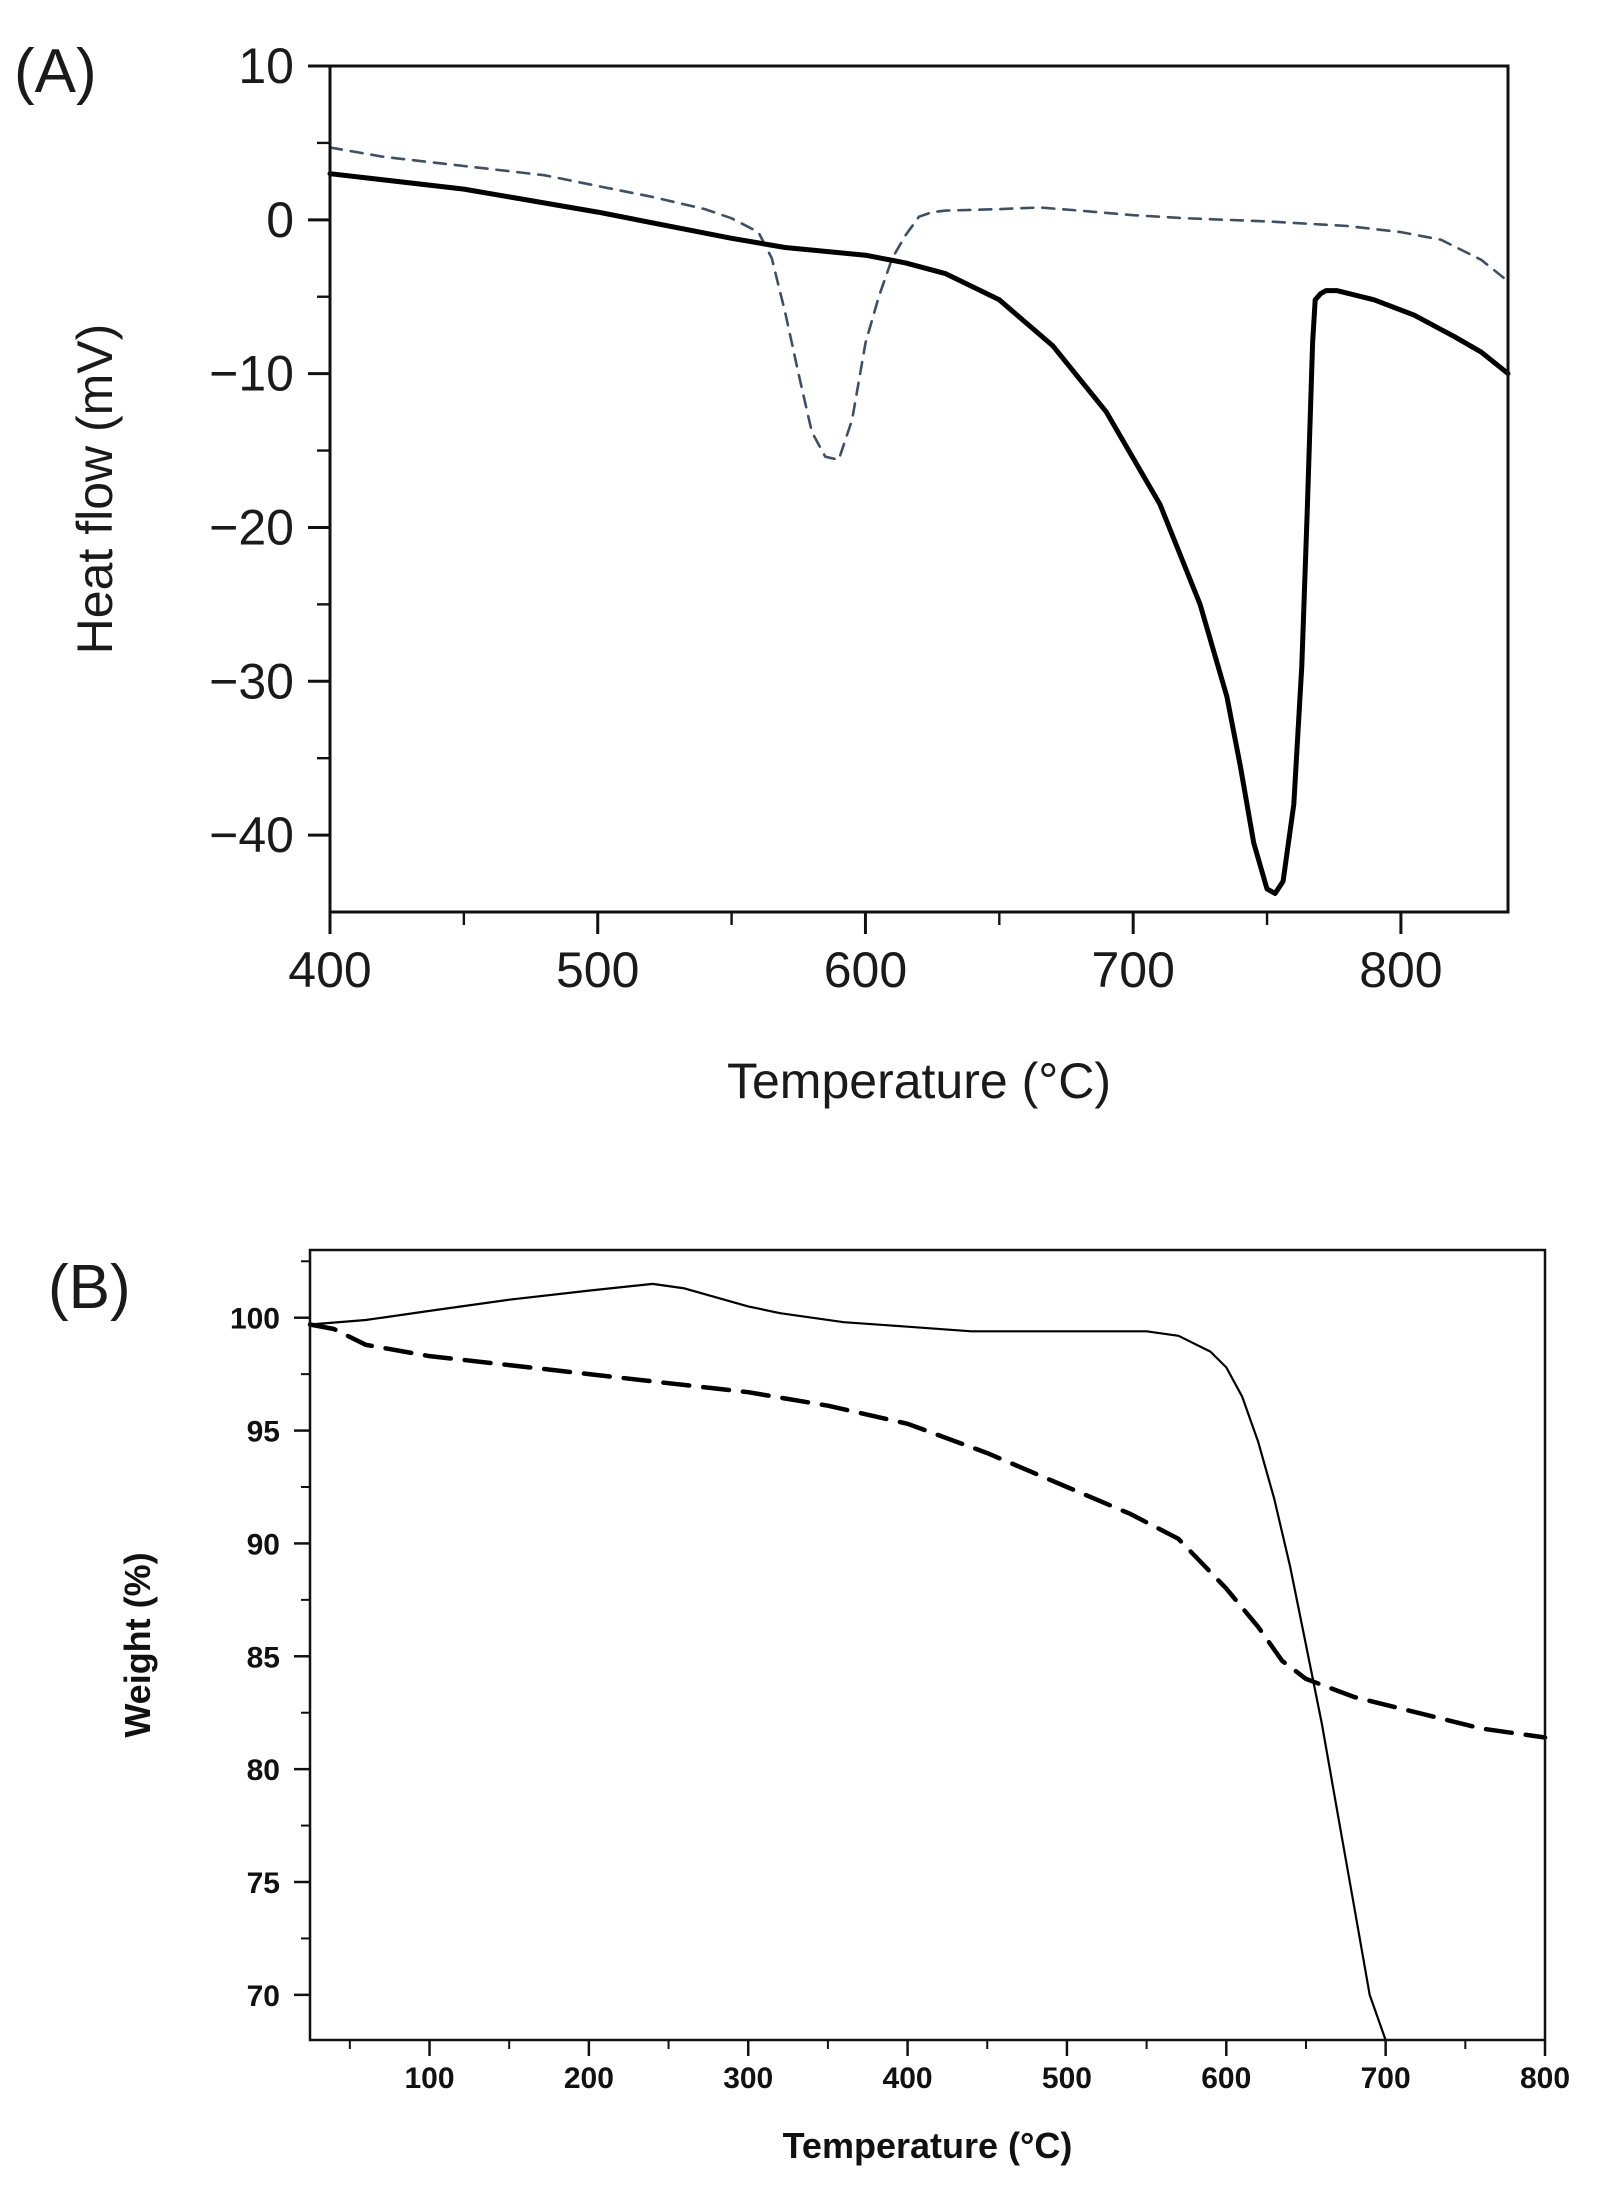  I want to click on y-tick-label: 90, so click(263, 1544).